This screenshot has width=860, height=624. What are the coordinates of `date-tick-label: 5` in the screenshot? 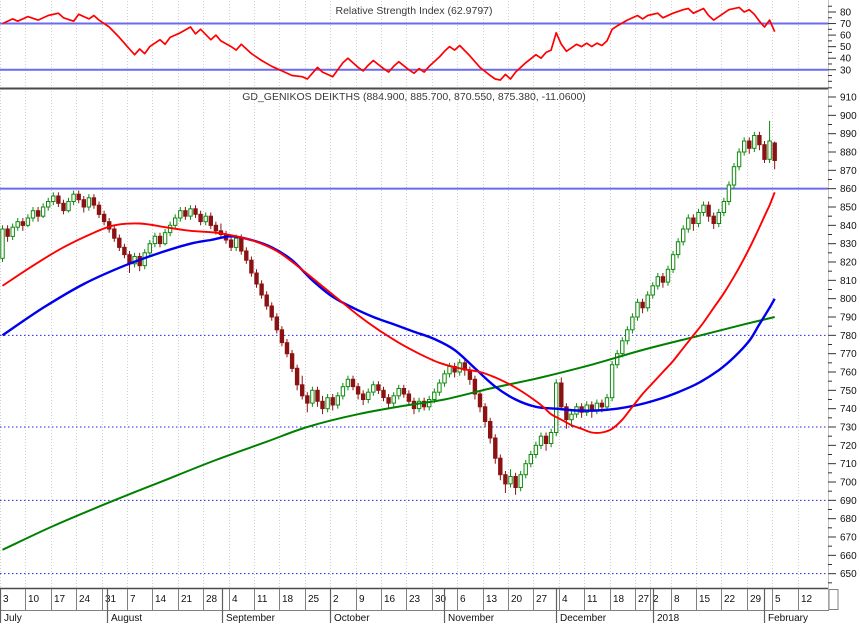 It's located at (778, 599).